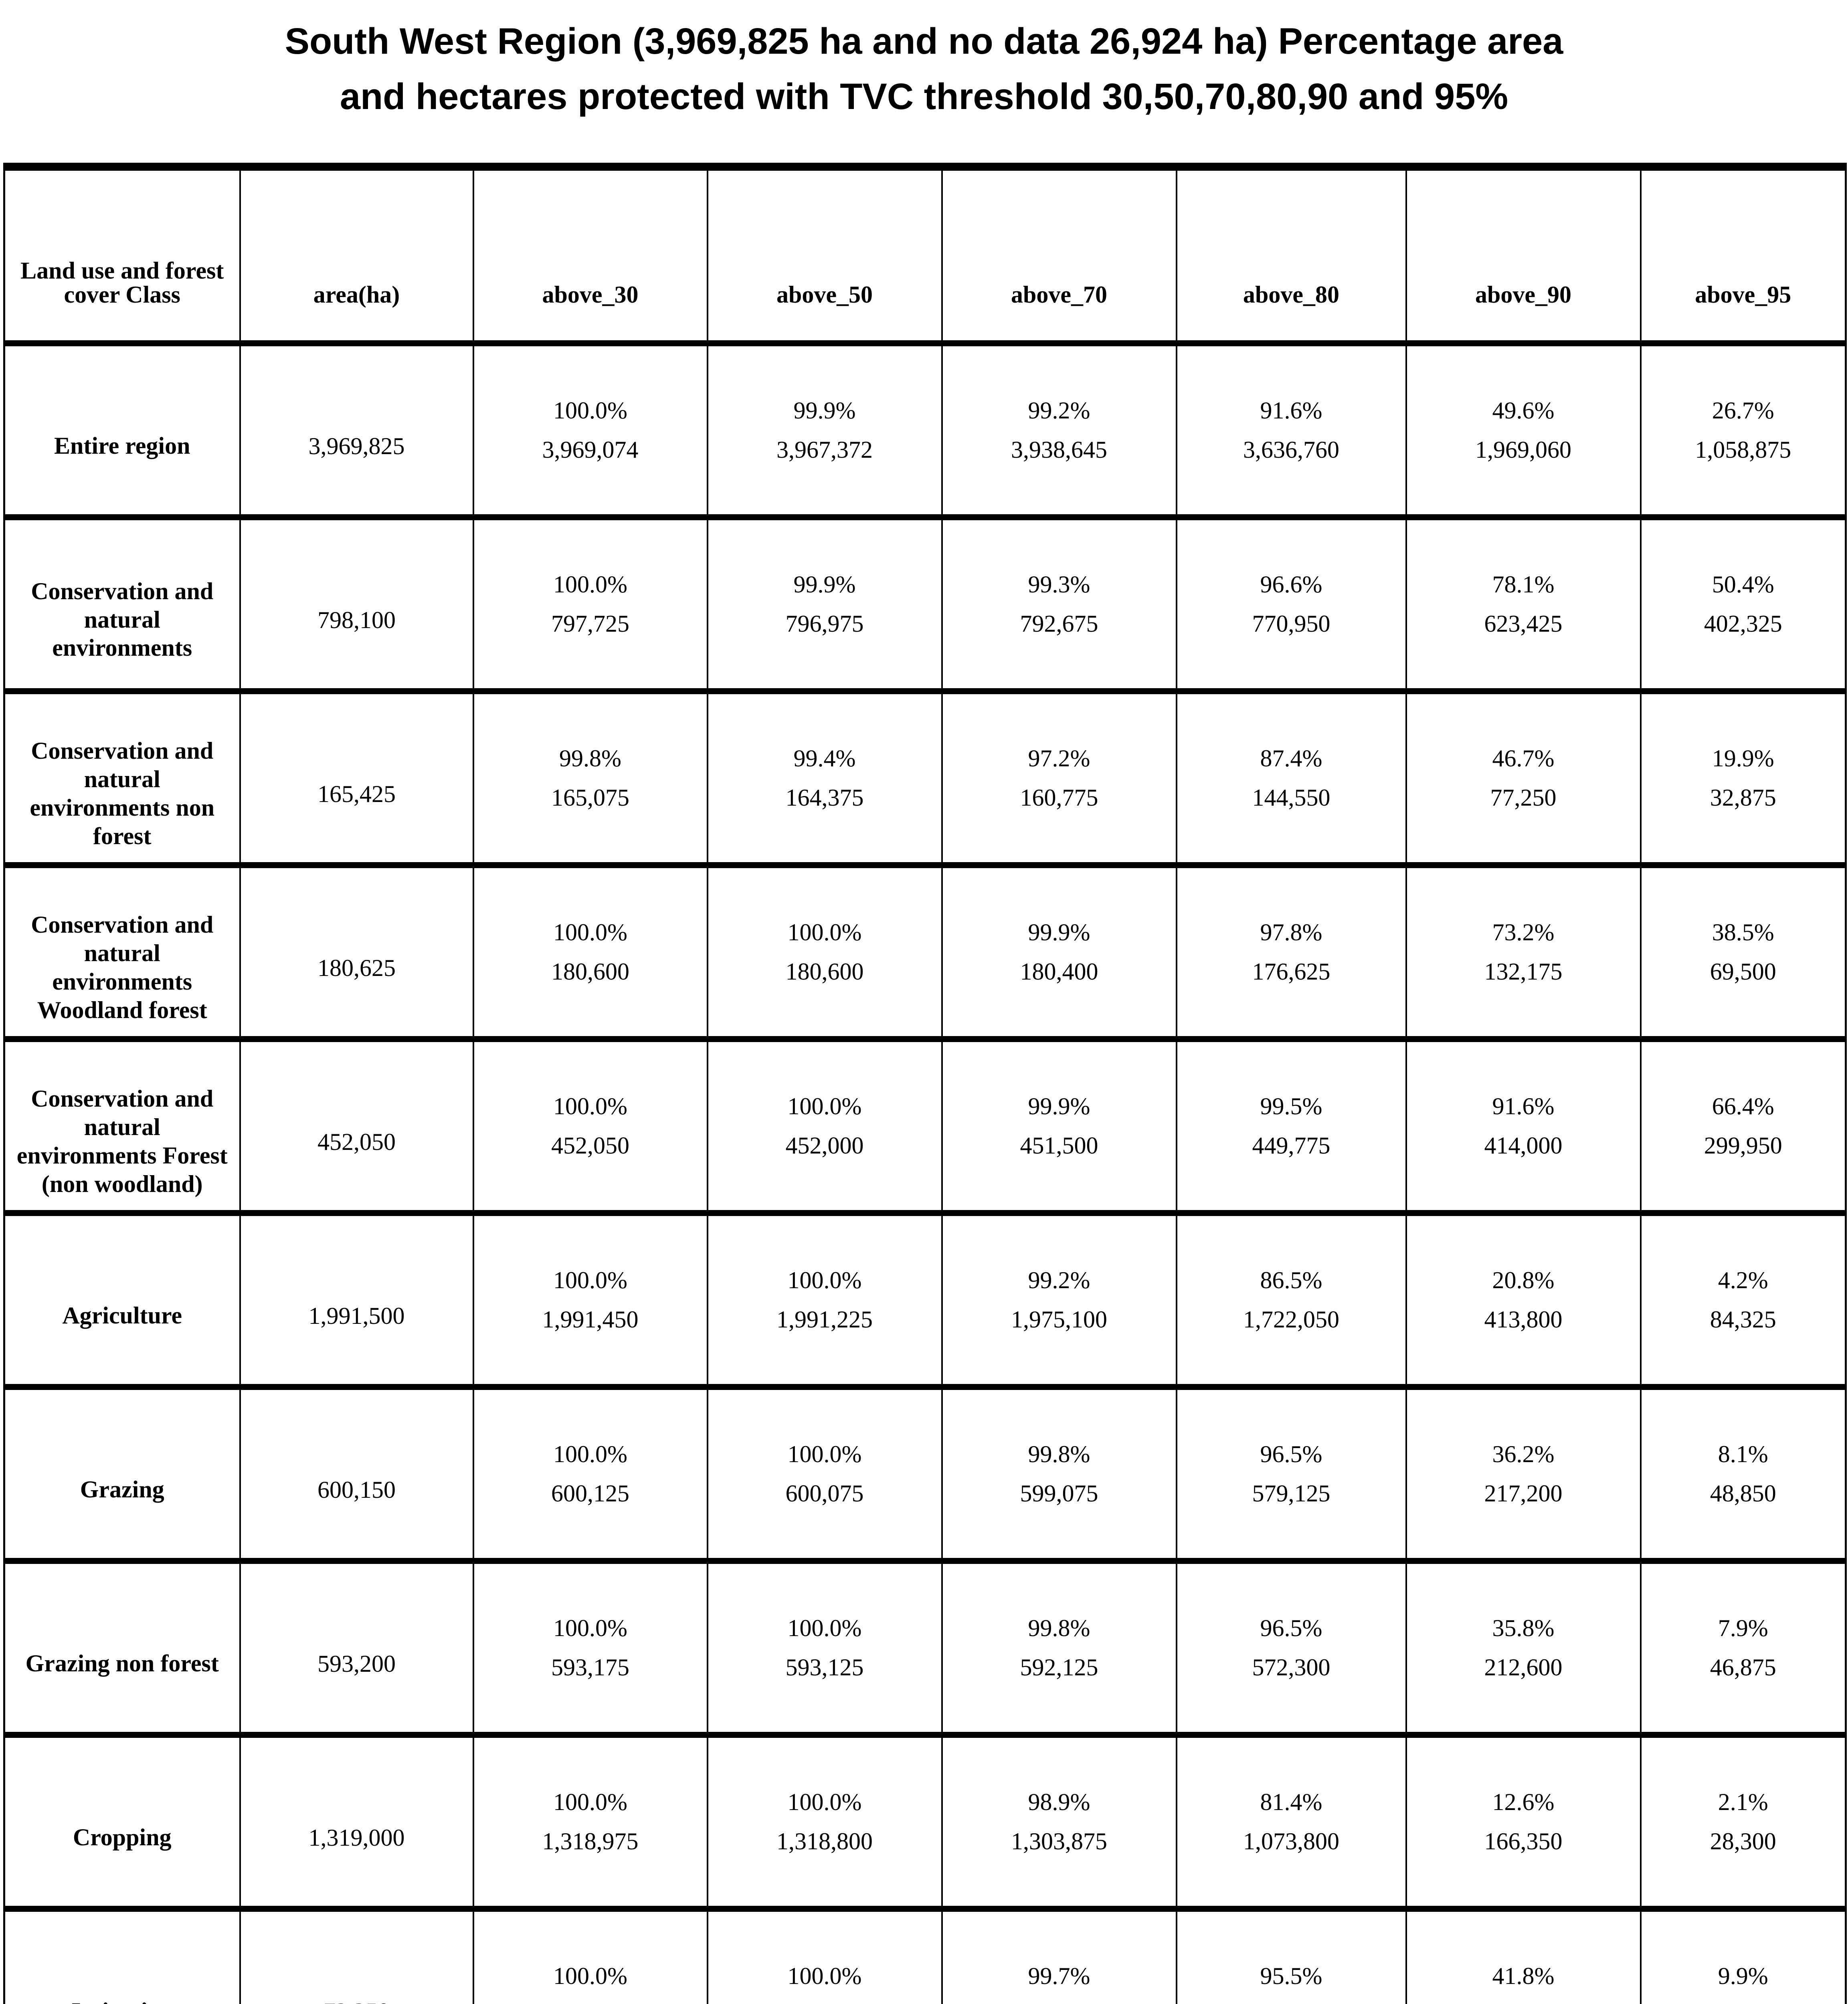  Describe the element at coordinates (122, 1837) in the screenshot. I see `row-label: Cropping` at that location.